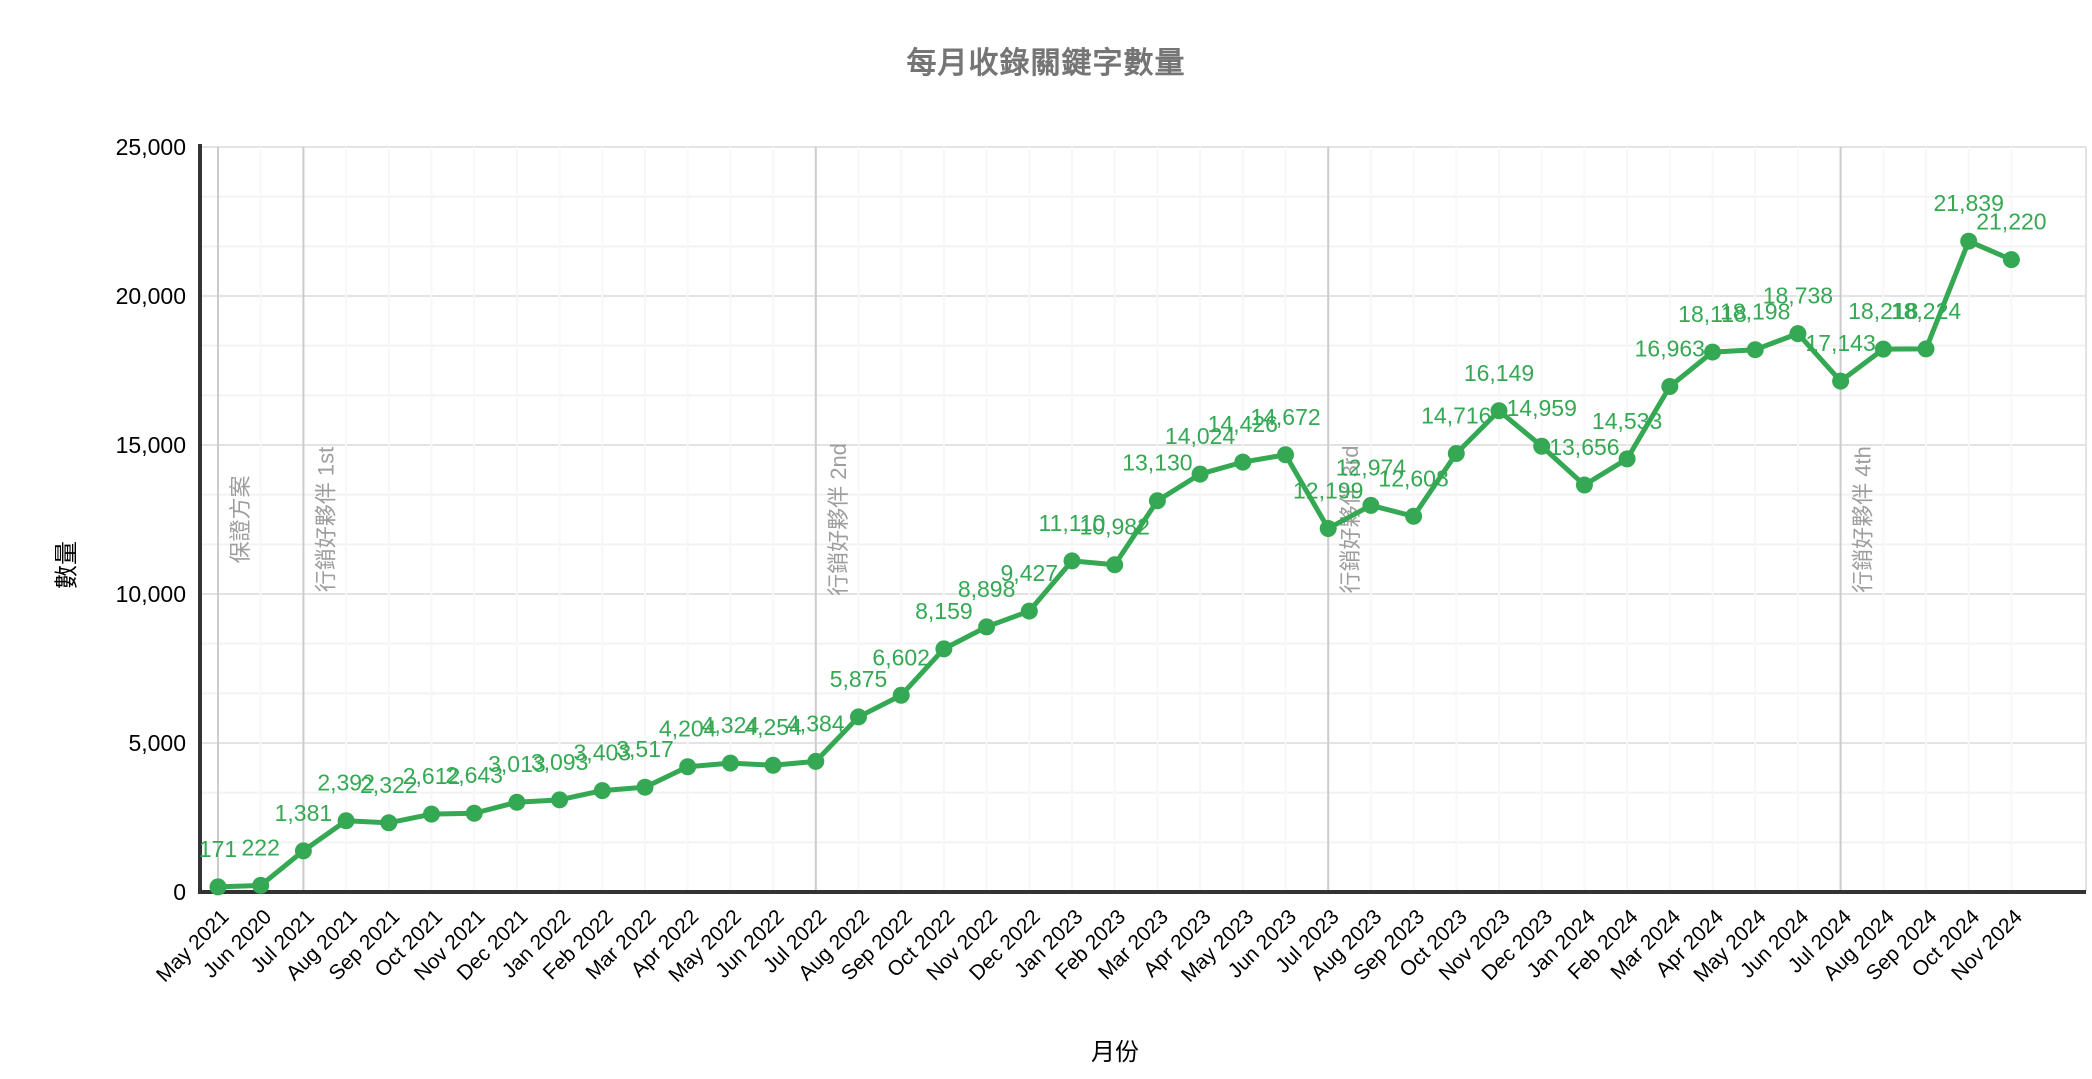  I want to click on y-tick-label: 25,000, so click(151, 147).